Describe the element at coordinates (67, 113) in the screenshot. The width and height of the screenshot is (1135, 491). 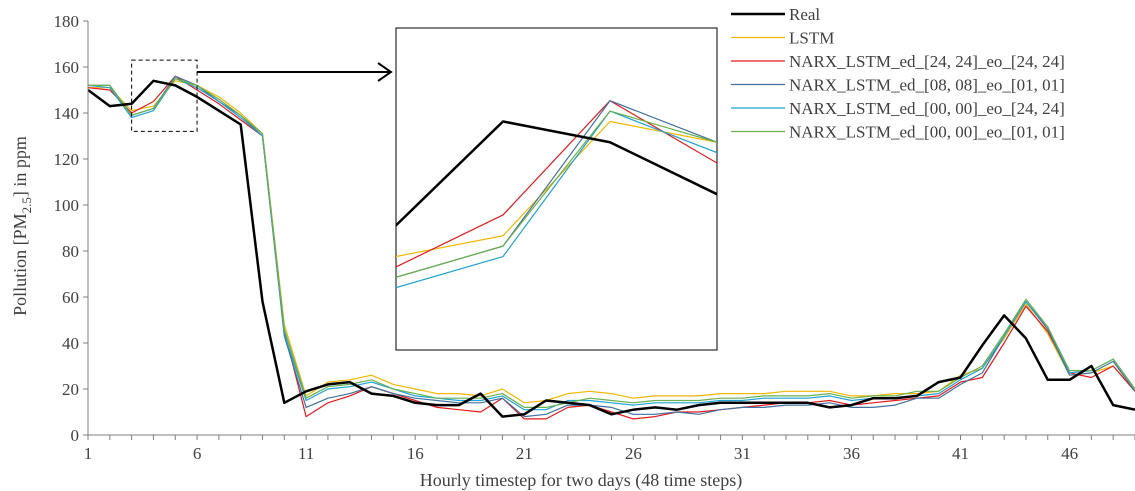
I see `y-tick-label: 140` at that location.